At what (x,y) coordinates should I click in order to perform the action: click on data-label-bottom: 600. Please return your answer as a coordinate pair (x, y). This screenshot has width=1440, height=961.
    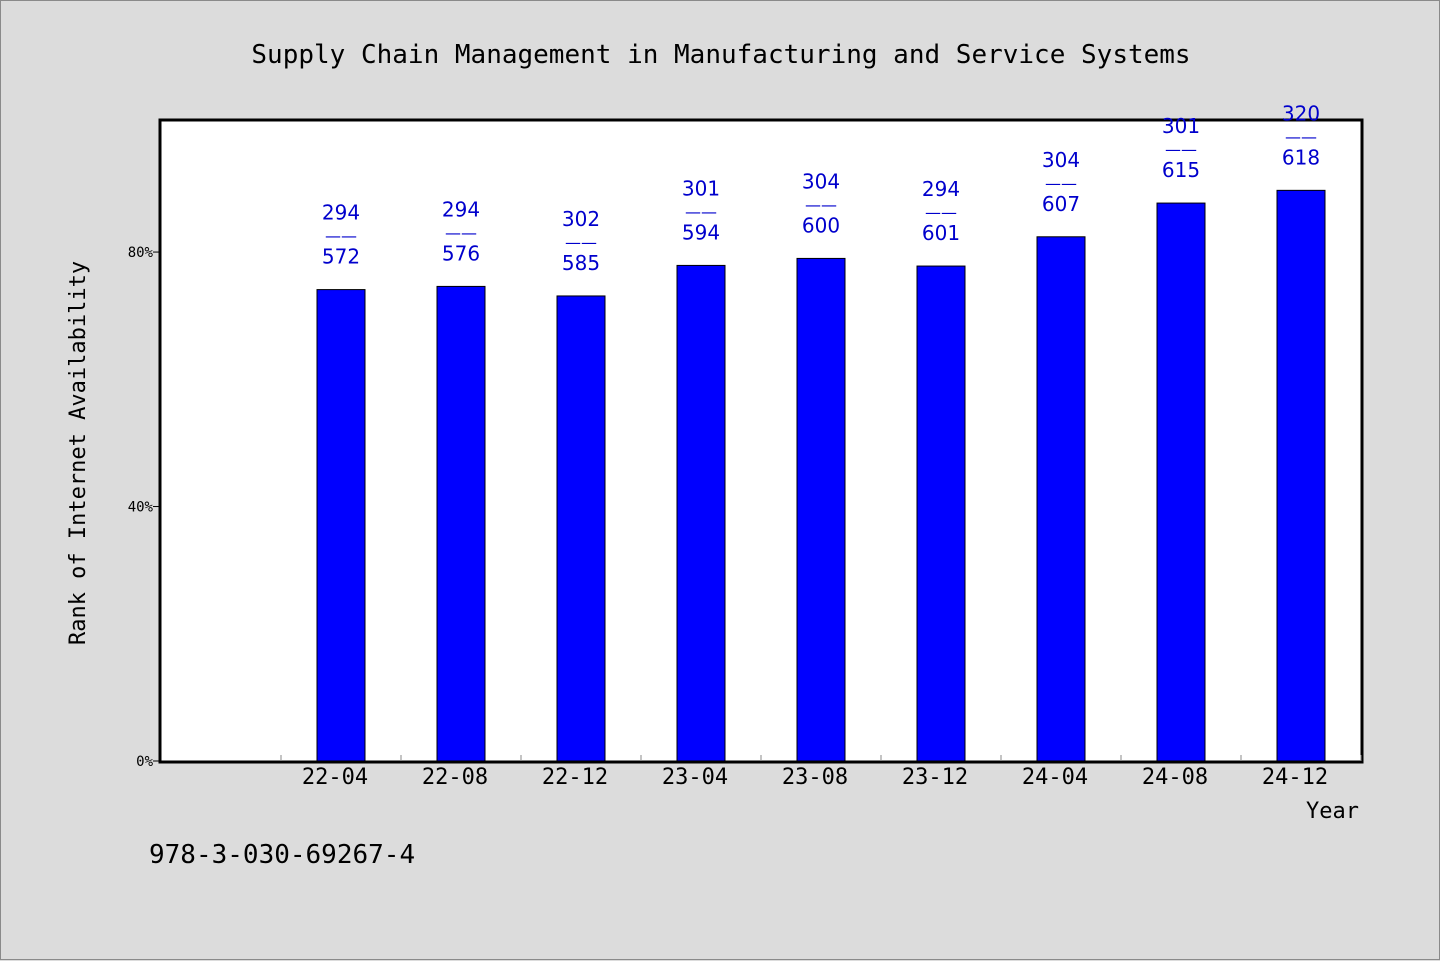
    Looking at the image, I should click on (821, 225).